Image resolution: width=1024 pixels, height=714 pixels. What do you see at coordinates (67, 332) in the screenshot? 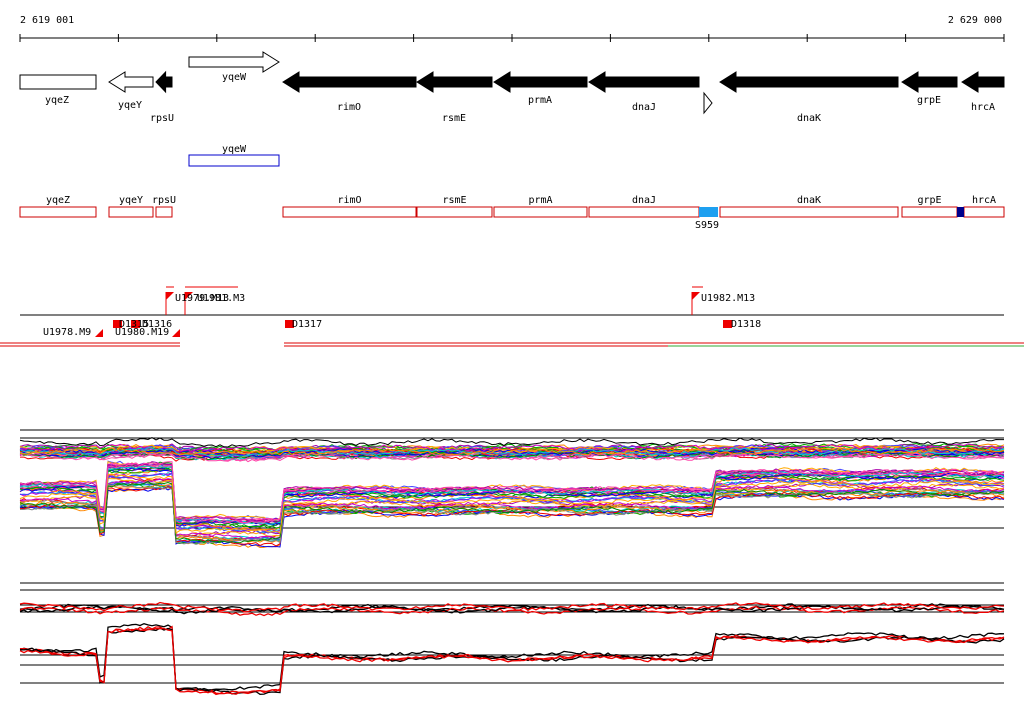
I see `site-label: U1978.M9` at bounding box center [67, 332].